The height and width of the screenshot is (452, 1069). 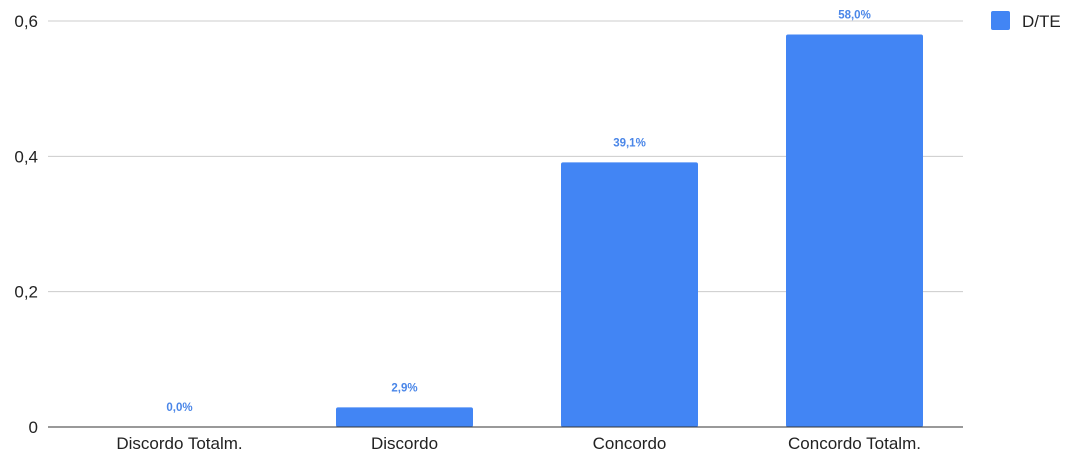 What do you see at coordinates (404, 388) in the screenshot?
I see `data-label: 2,9%` at bounding box center [404, 388].